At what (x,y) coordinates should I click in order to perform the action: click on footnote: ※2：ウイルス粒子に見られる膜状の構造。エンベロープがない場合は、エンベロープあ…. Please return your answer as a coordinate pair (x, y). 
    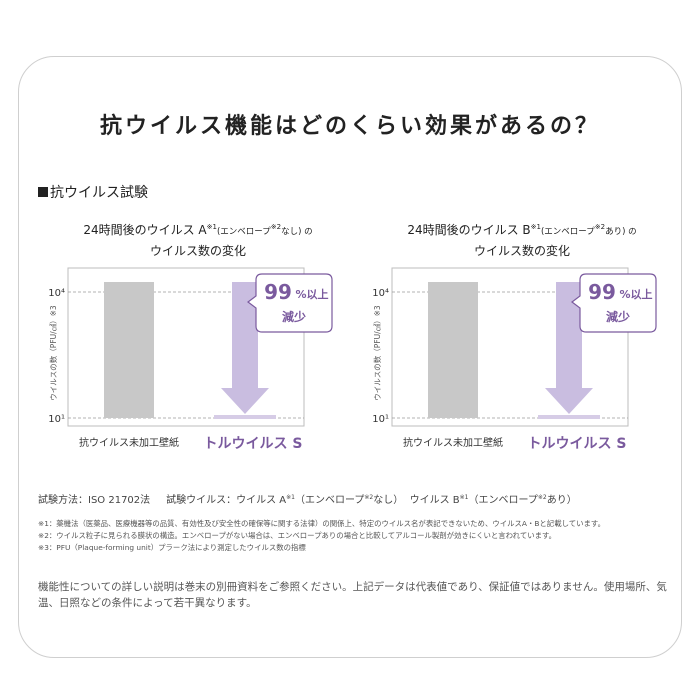
    Looking at the image, I should click on (297, 535).